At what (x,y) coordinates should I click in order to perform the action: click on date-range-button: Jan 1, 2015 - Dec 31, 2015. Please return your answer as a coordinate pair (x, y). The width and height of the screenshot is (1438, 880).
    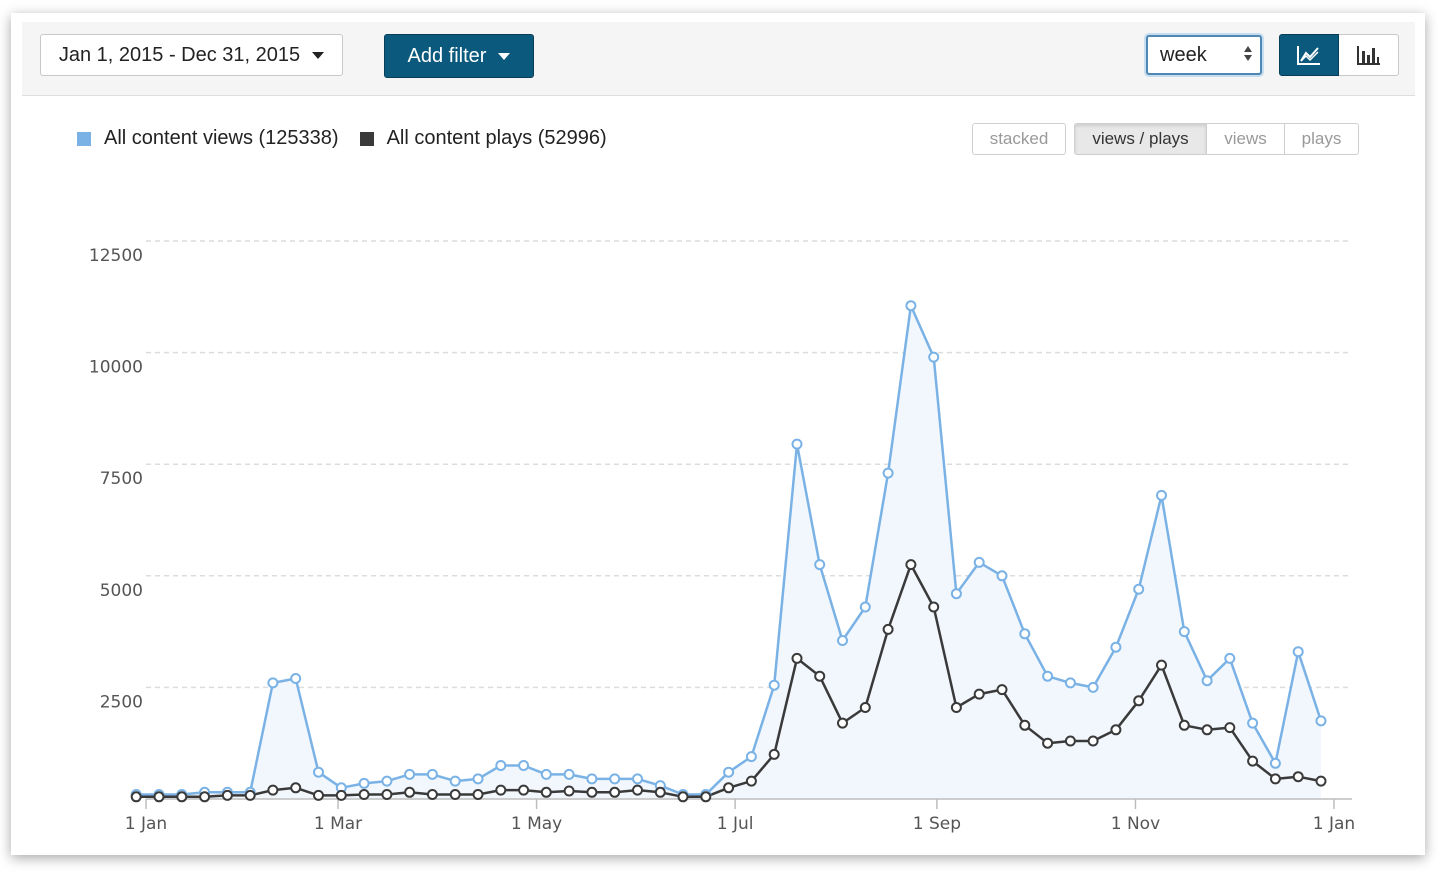
    Looking at the image, I should click on (191, 55).